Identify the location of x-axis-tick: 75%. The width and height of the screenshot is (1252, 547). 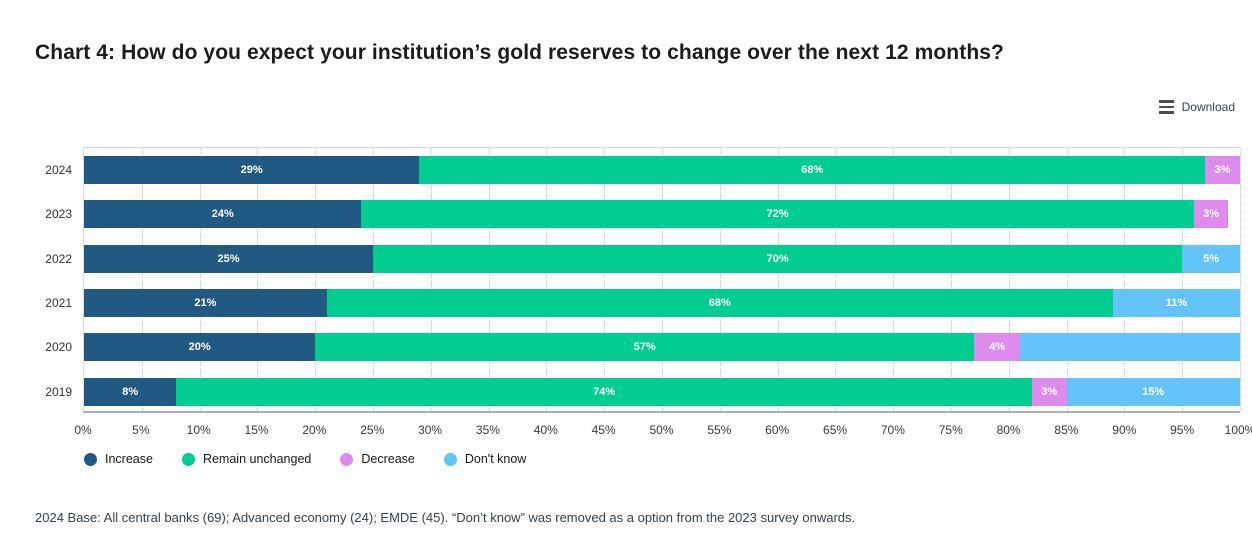
(950, 430).